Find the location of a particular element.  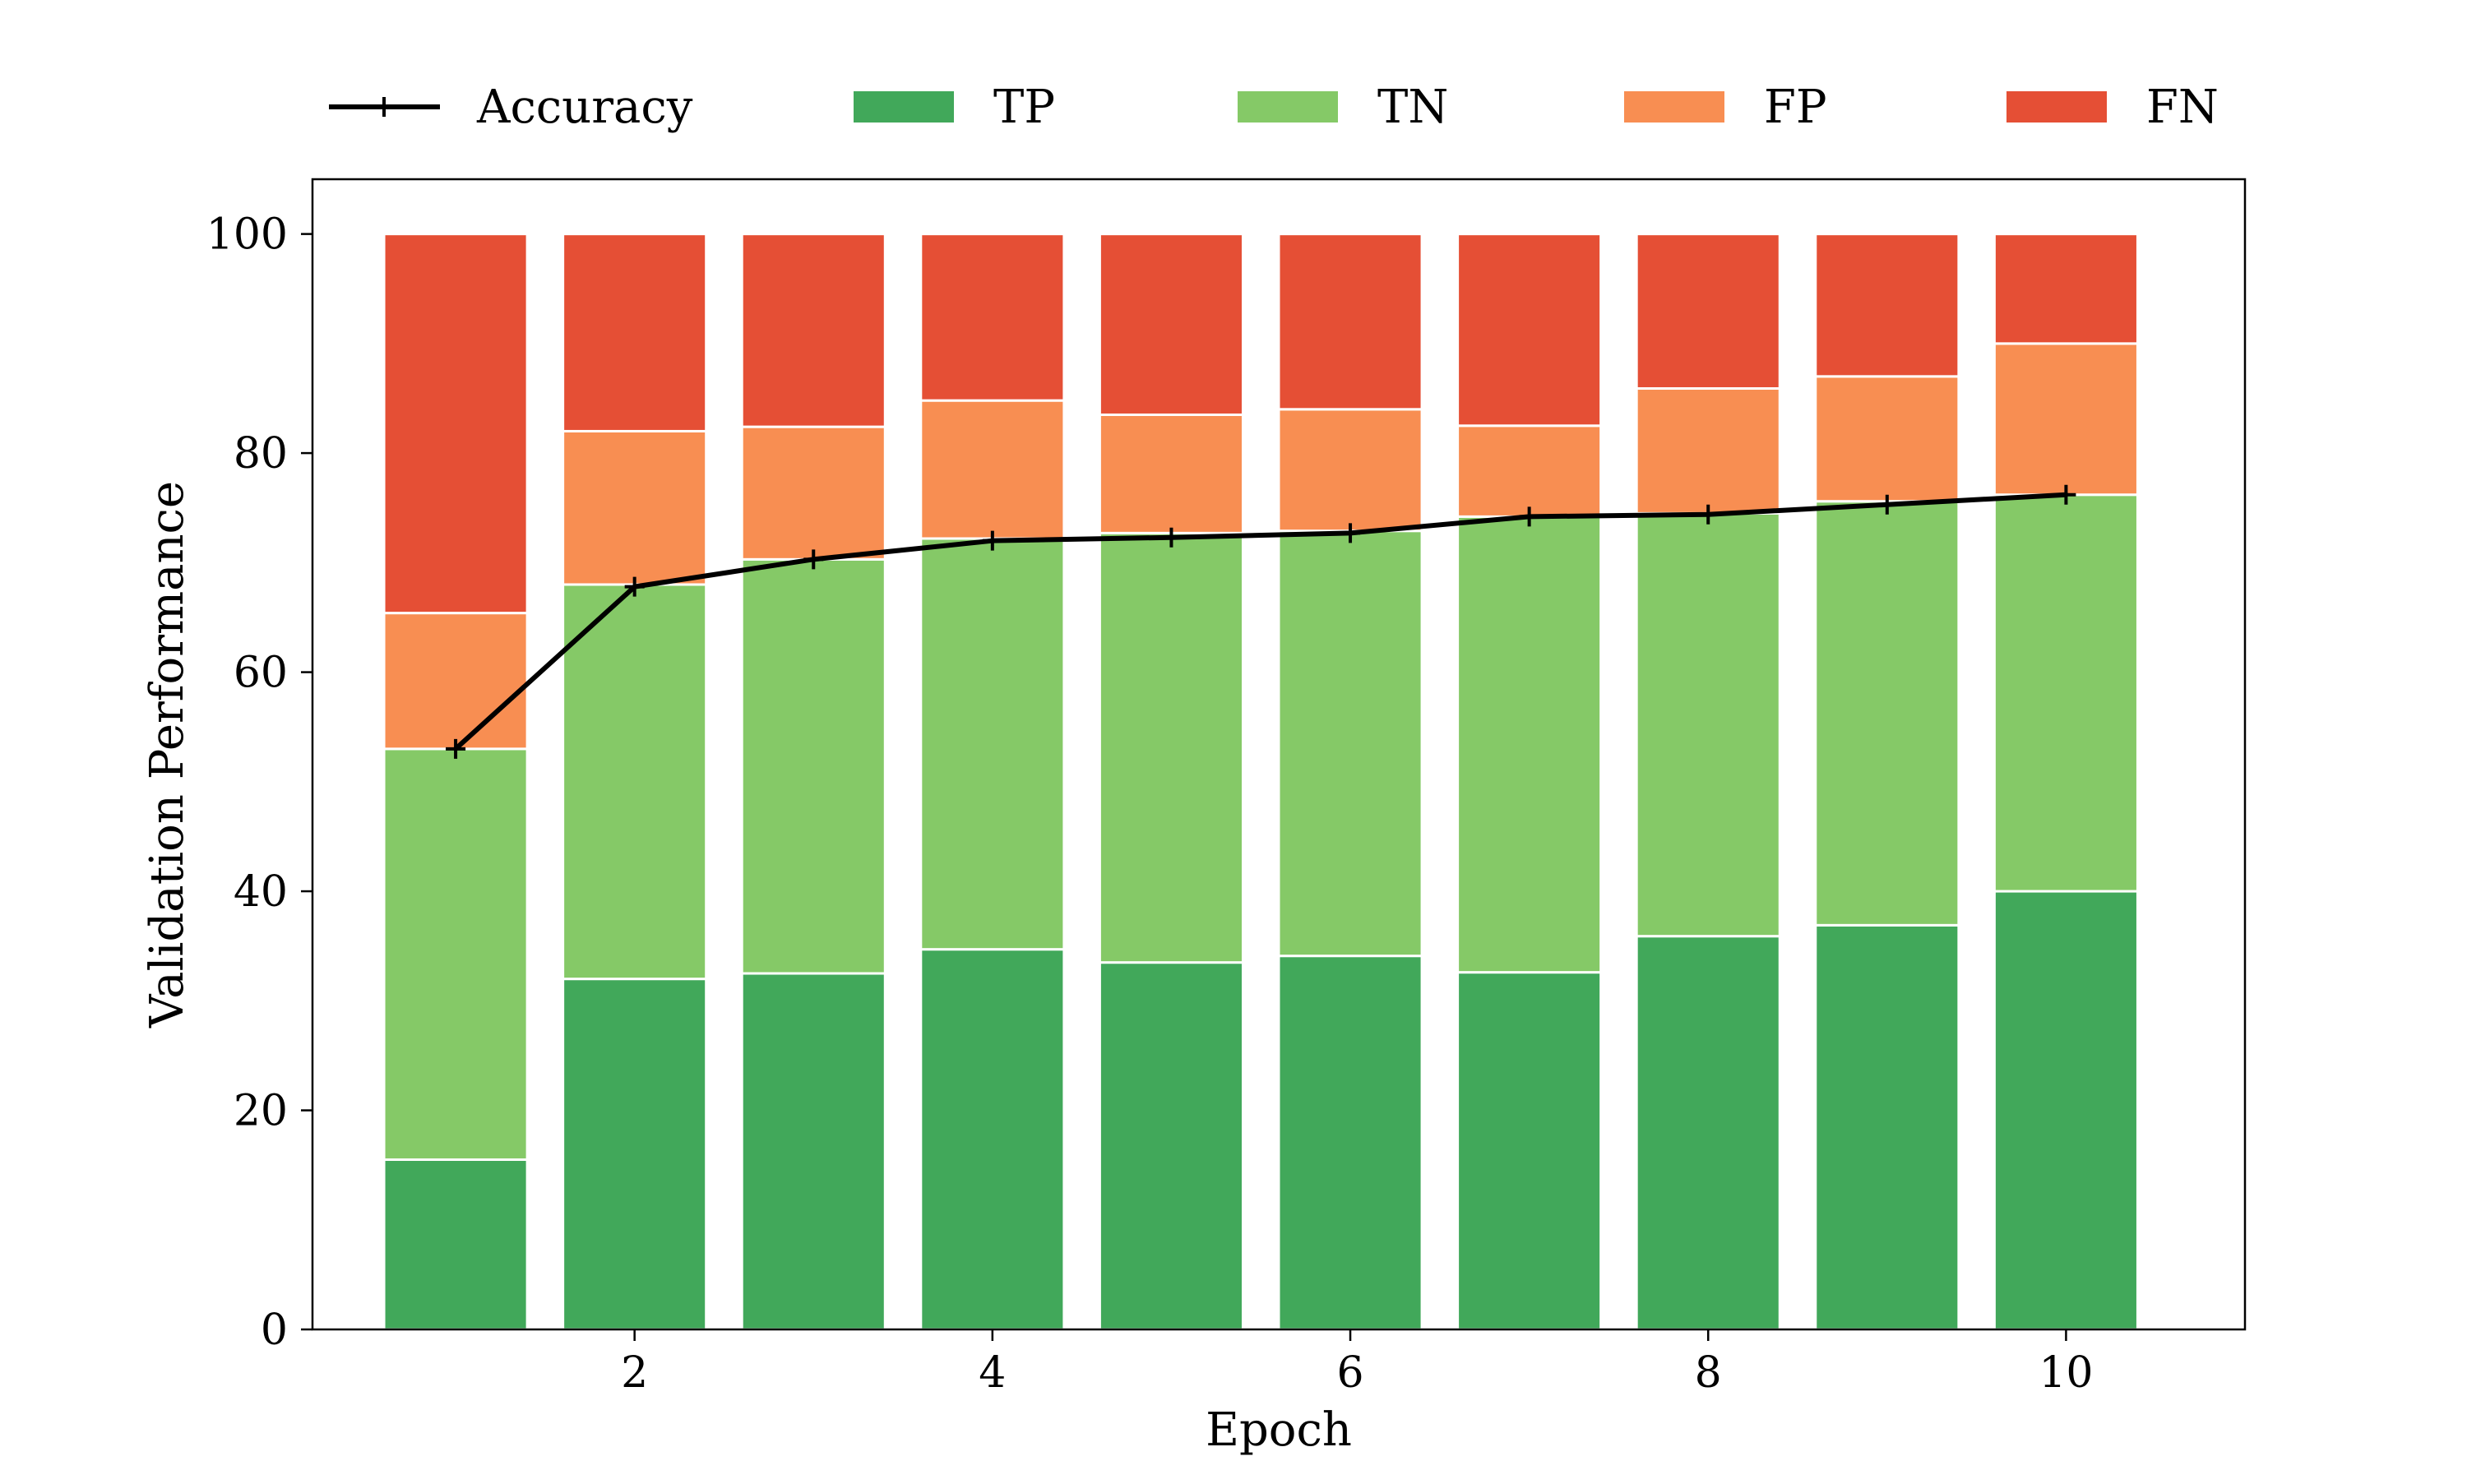

legend-label-fp: FP is located at coordinates (1796, 108).